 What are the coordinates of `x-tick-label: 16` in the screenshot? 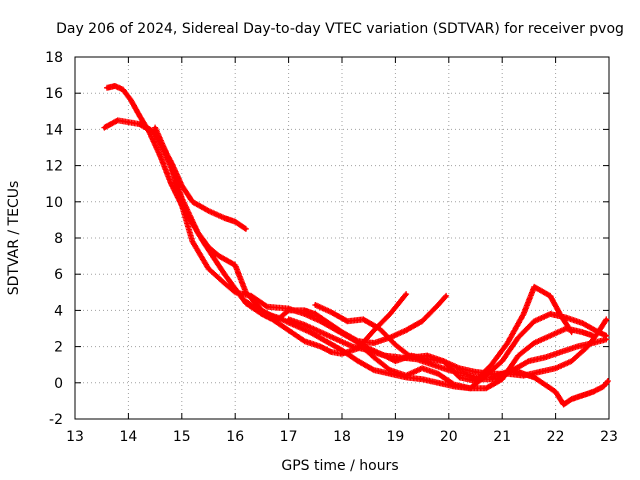 It's located at (235, 437).